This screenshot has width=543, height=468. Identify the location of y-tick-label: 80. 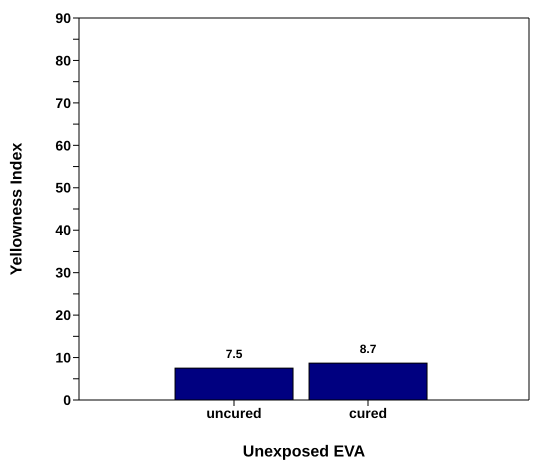
(63, 60).